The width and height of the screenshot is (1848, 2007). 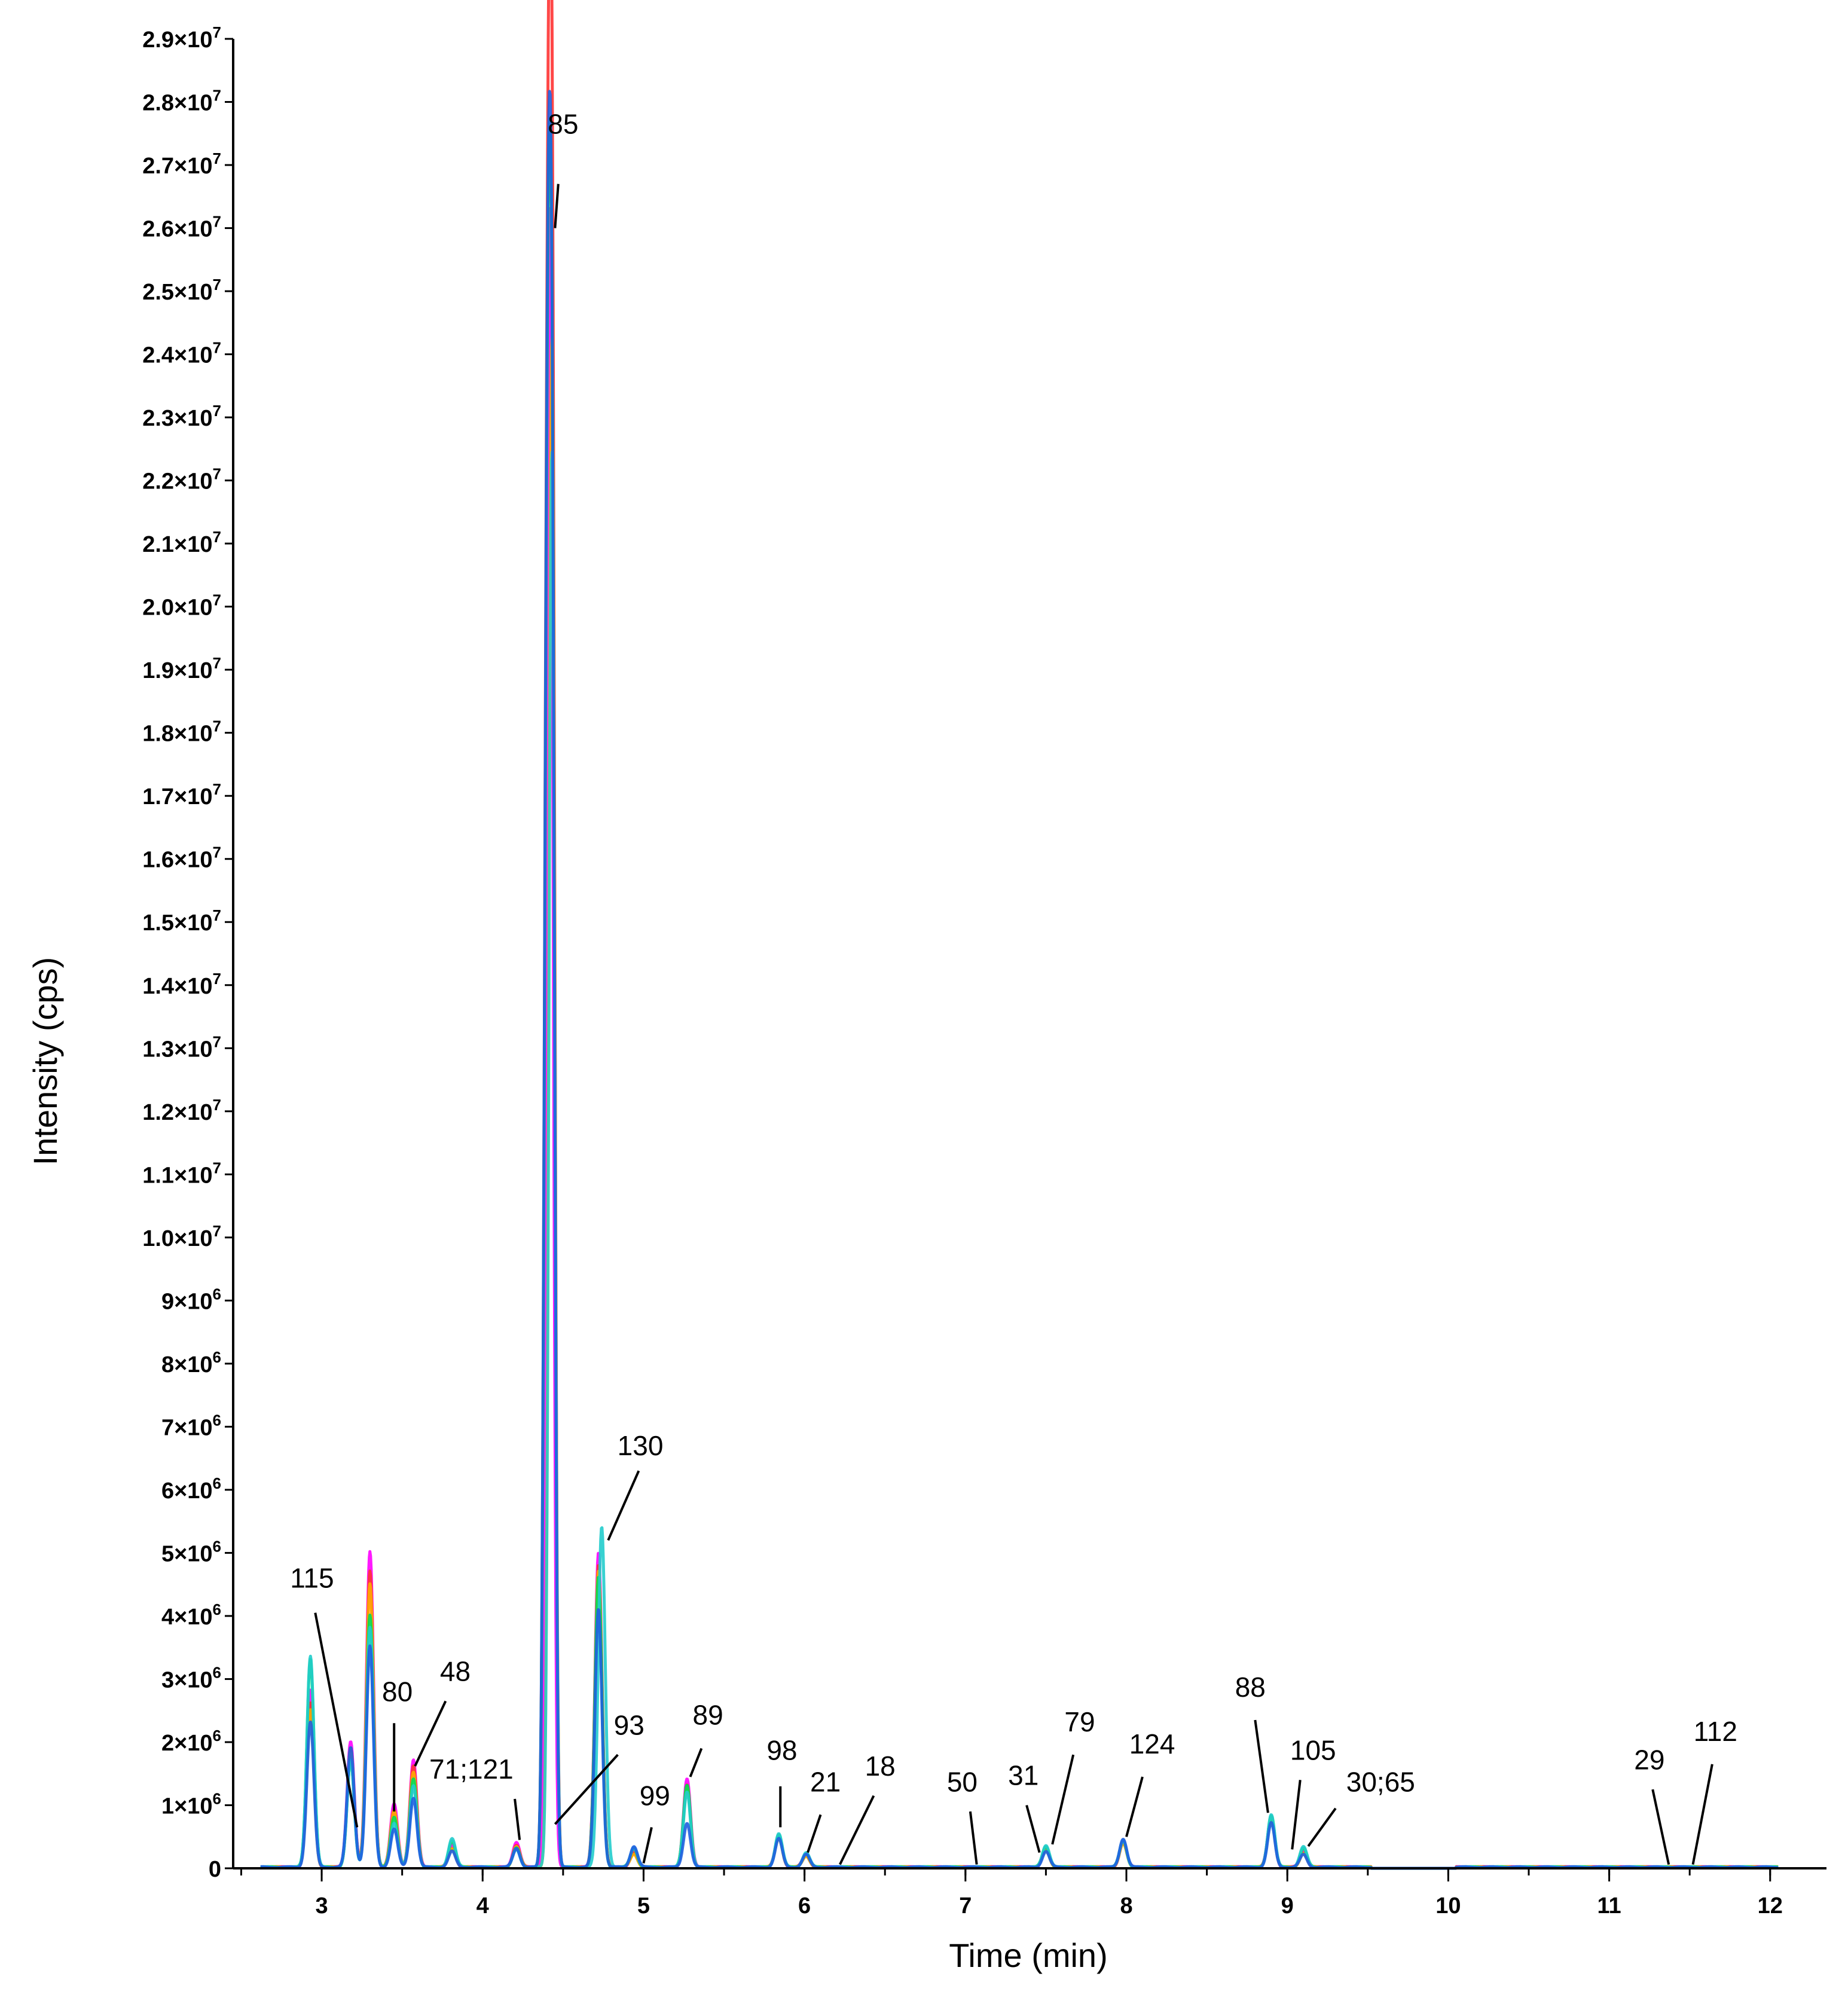 What do you see at coordinates (177, 986) in the screenshot?
I see `y-tick-mantissa: 1.4×10` at bounding box center [177, 986].